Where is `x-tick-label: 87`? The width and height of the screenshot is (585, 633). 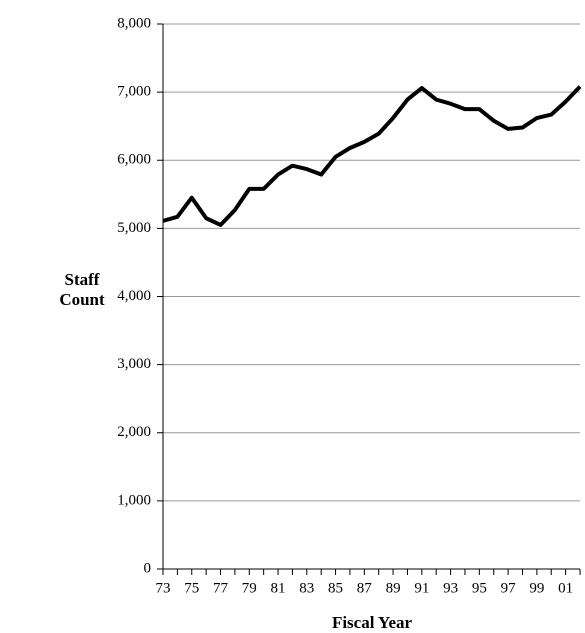
x-tick-label: 87 is located at coordinates (365, 588).